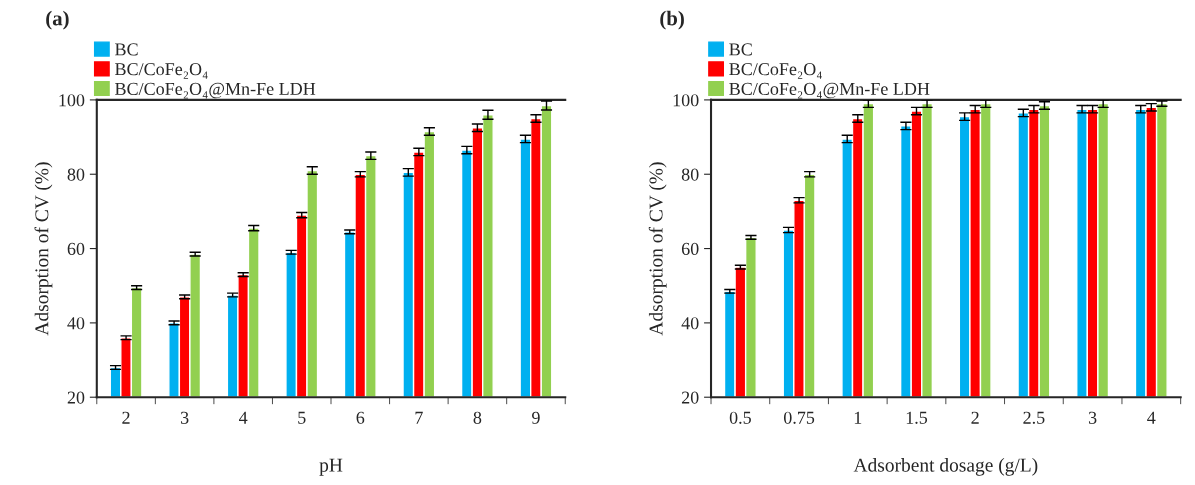 Image resolution: width=1195 pixels, height=485 pixels. Describe the element at coordinates (360, 417) in the screenshot. I see `x-tick-label: 6` at that location.